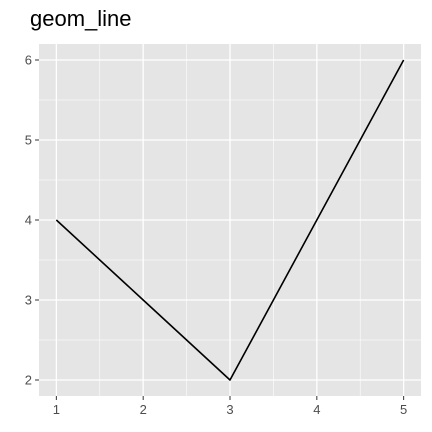 Image resolution: width=432 pixels, height=432 pixels. Describe the element at coordinates (28, 220) in the screenshot. I see `y-tick-label: 4` at that location.